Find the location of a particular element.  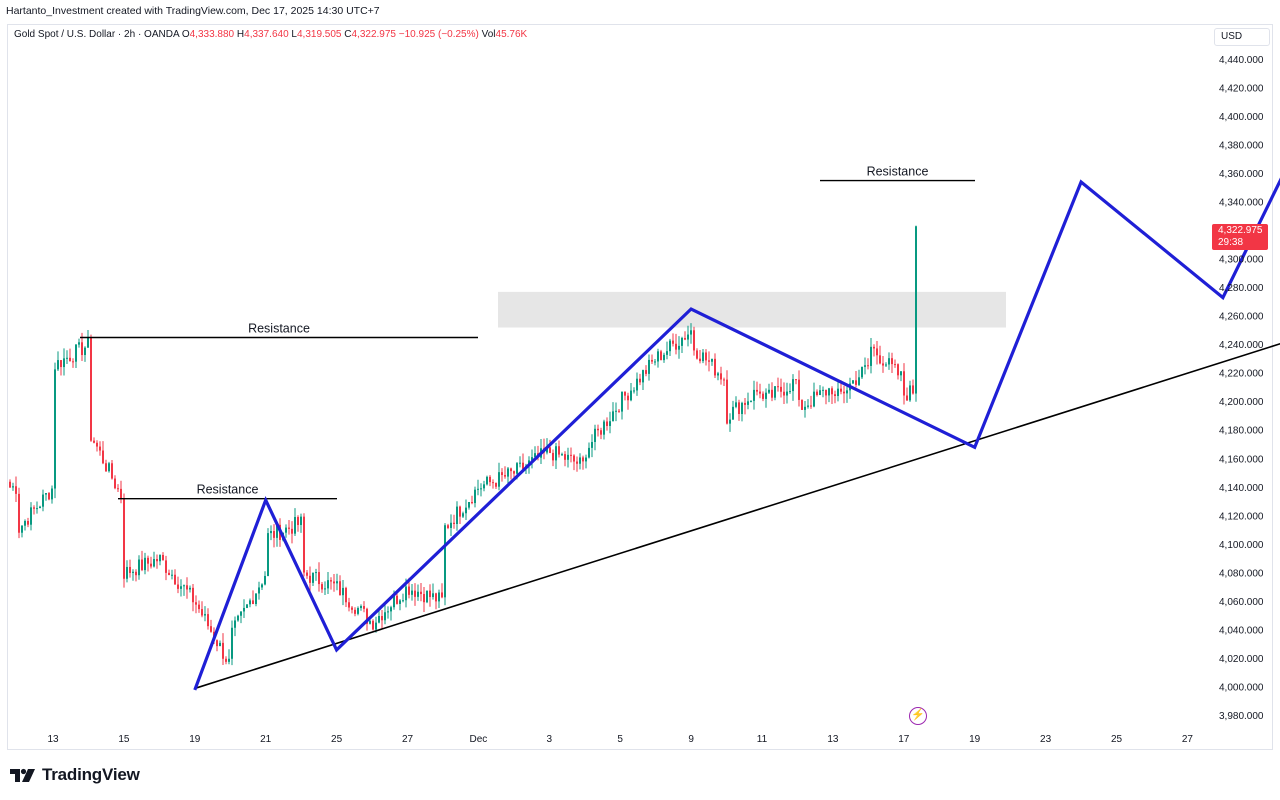

currency-button: USD is located at coordinates (1242, 37).